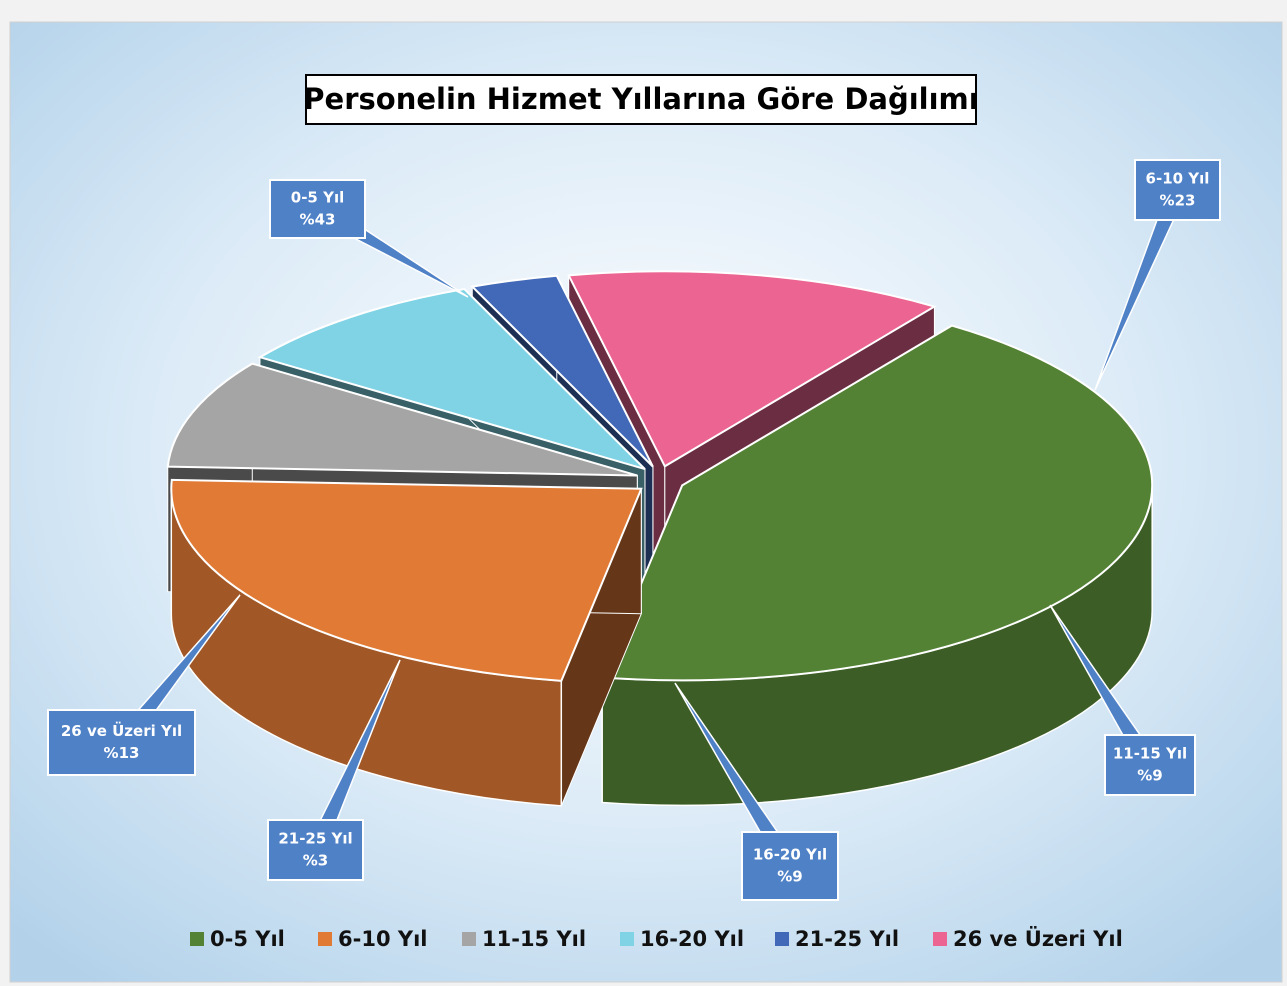 Image resolution: width=1287 pixels, height=986 pixels. I want to click on legend-label: 21-25 Yıl, so click(847, 939).